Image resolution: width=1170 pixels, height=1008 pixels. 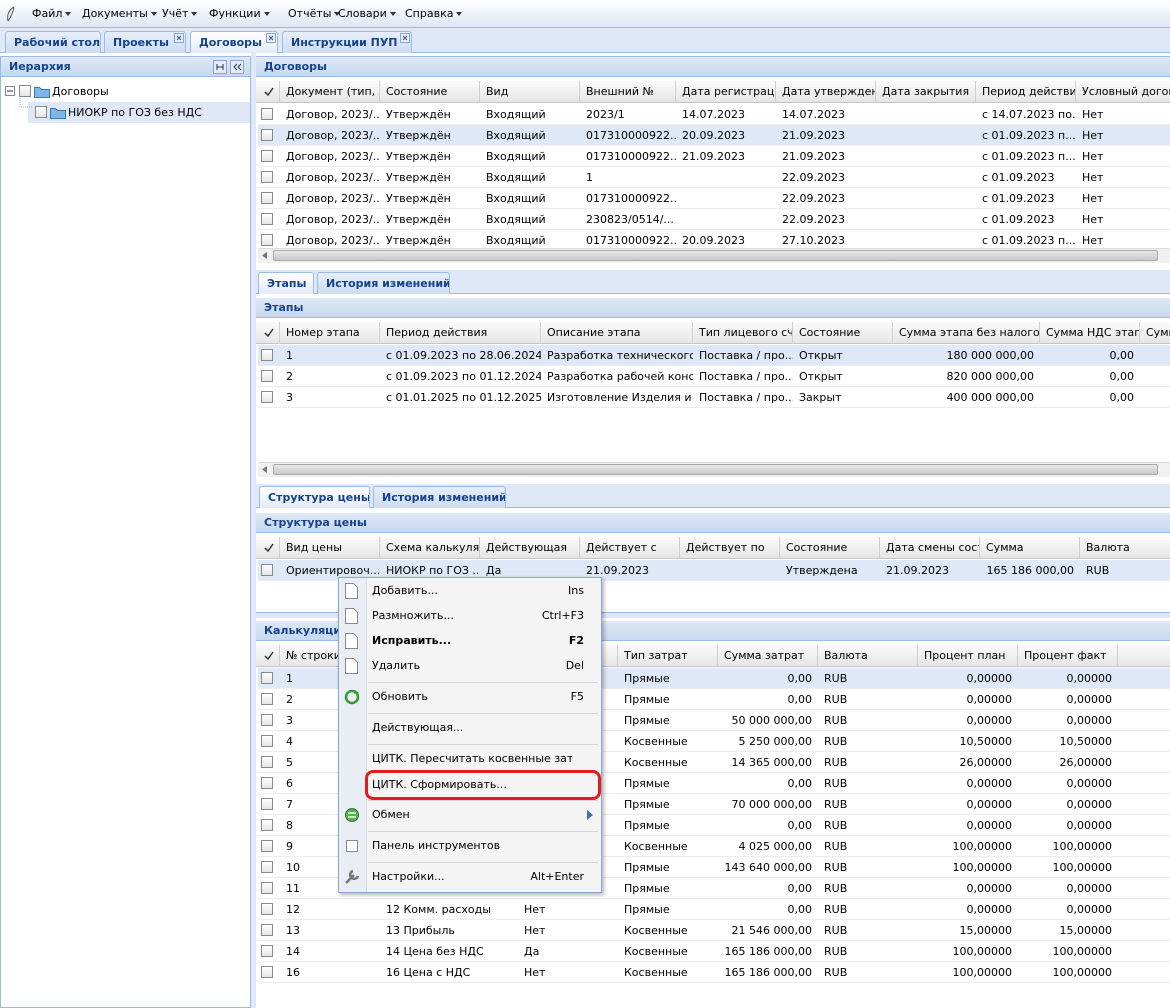 What do you see at coordinates (310, 13) in the screenshot?
I see `menu-item: Отчёты` at bounding box center [310, 13].